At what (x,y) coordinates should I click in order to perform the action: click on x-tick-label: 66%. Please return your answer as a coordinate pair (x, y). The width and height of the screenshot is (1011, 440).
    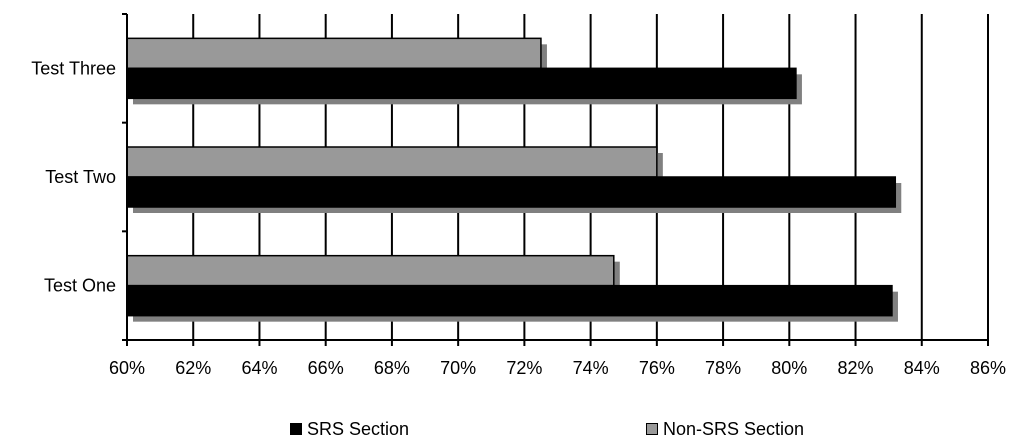
    Looking at the image, I should click on (326, 368).